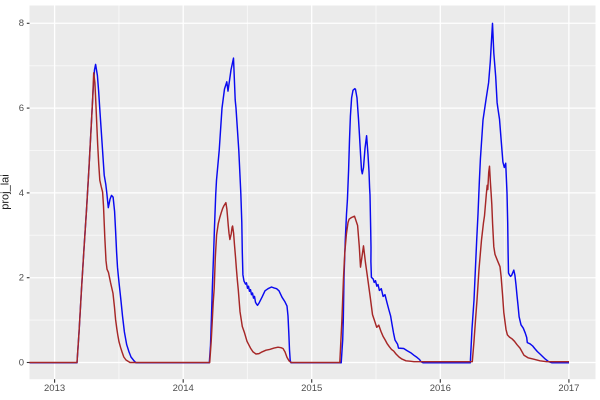  I want to click on svg-text: 2, so click(21, 278).